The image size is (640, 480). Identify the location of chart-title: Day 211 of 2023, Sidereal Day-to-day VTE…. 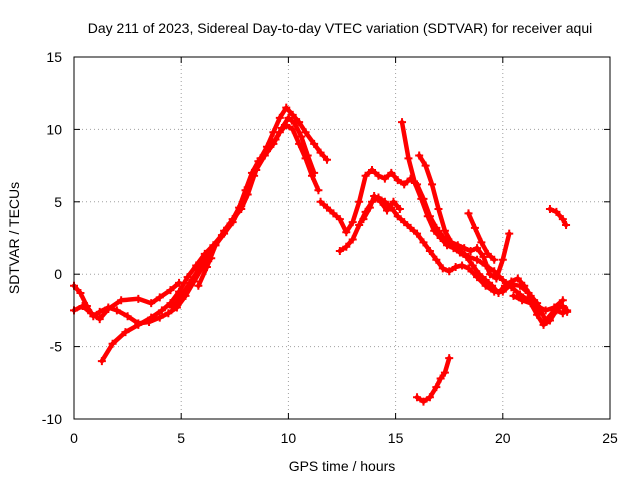
(340, 28).